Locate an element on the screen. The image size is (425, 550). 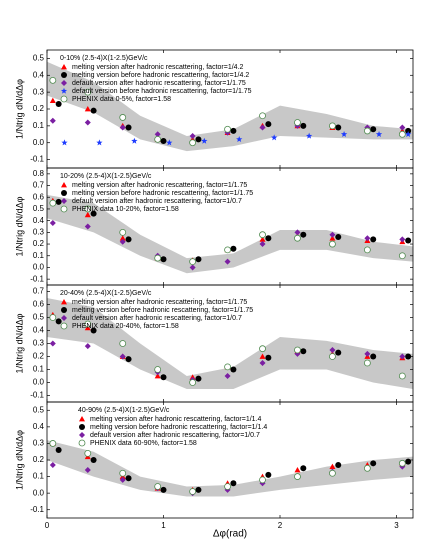
x-tick-label: 2 is located at coordinates (280, 525).